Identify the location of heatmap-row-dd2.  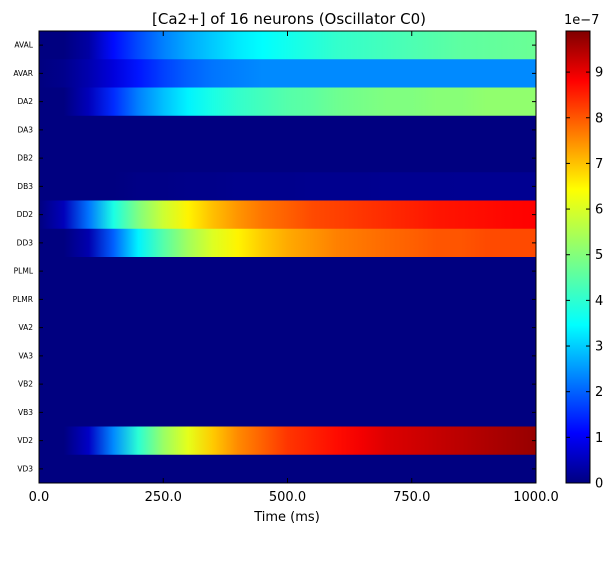
(287, 215).